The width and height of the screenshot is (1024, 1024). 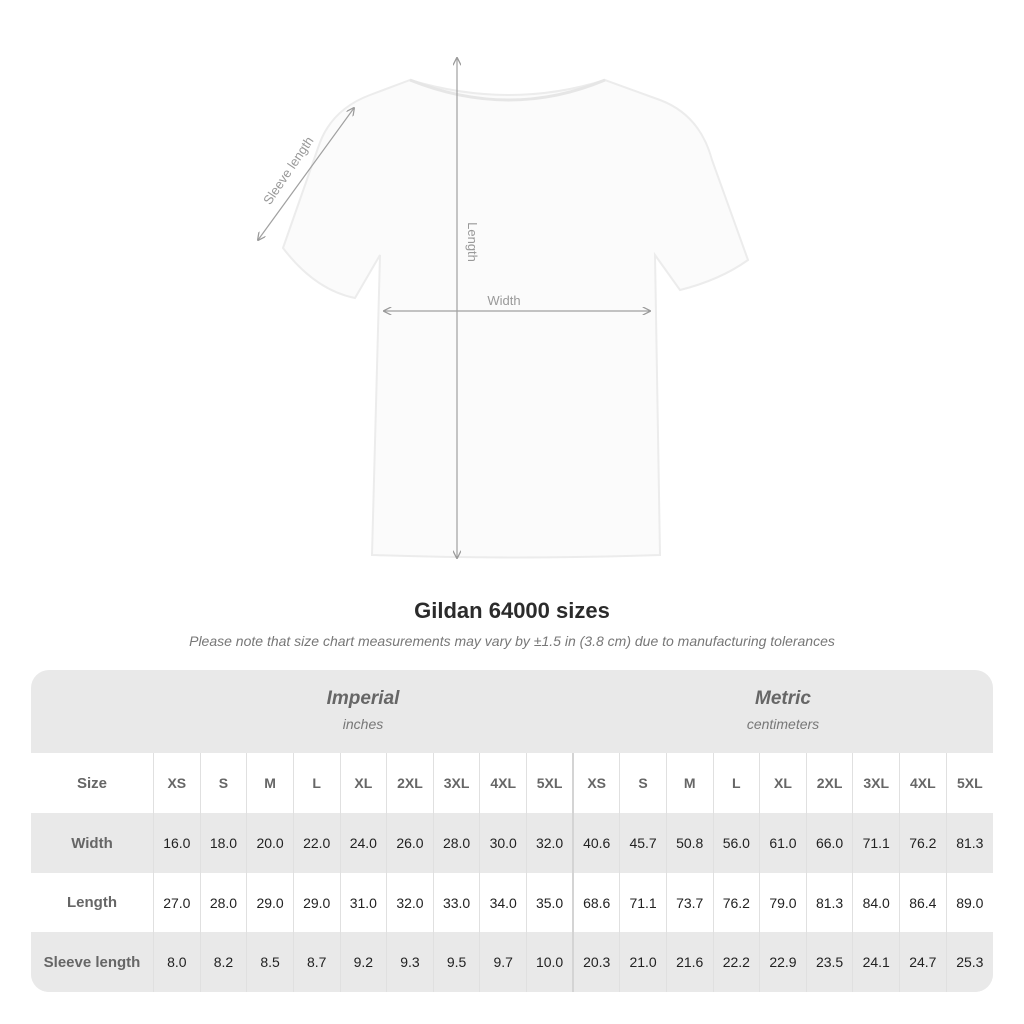 I want to click on metric-value-cell: 21.6, so click(x=689, y=962).